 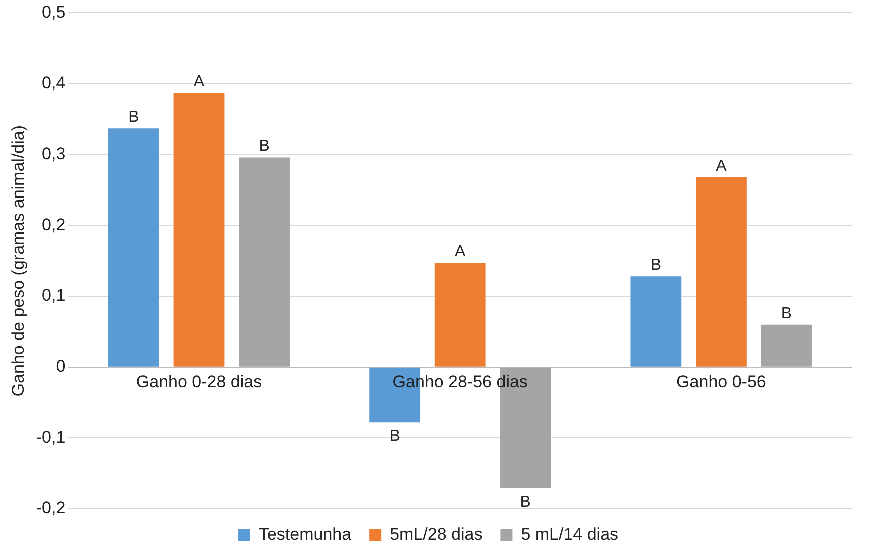 I want to click on legend-label: Testemunha, so click(x=305, y=534).